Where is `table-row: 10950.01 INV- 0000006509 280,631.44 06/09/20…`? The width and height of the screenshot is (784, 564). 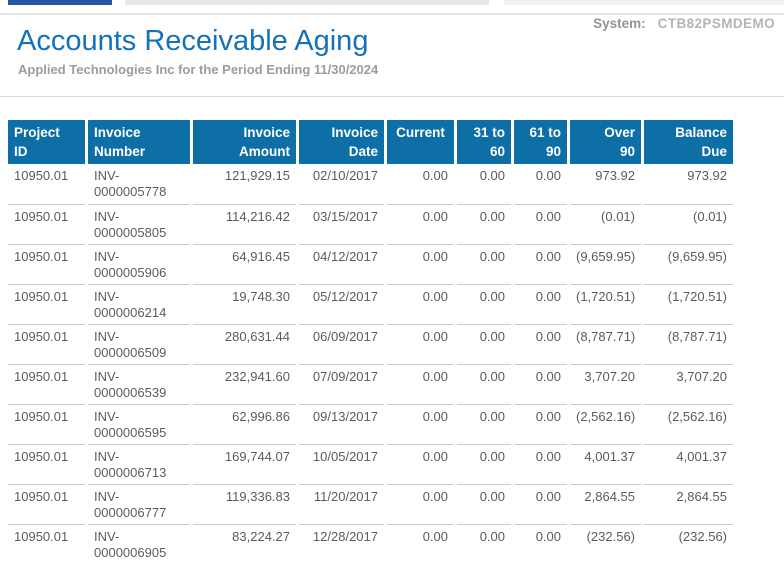 table-row: 10950.01 INV- 0000006509 280,631.44 06/09/20… is located at coordinates (370, 344).